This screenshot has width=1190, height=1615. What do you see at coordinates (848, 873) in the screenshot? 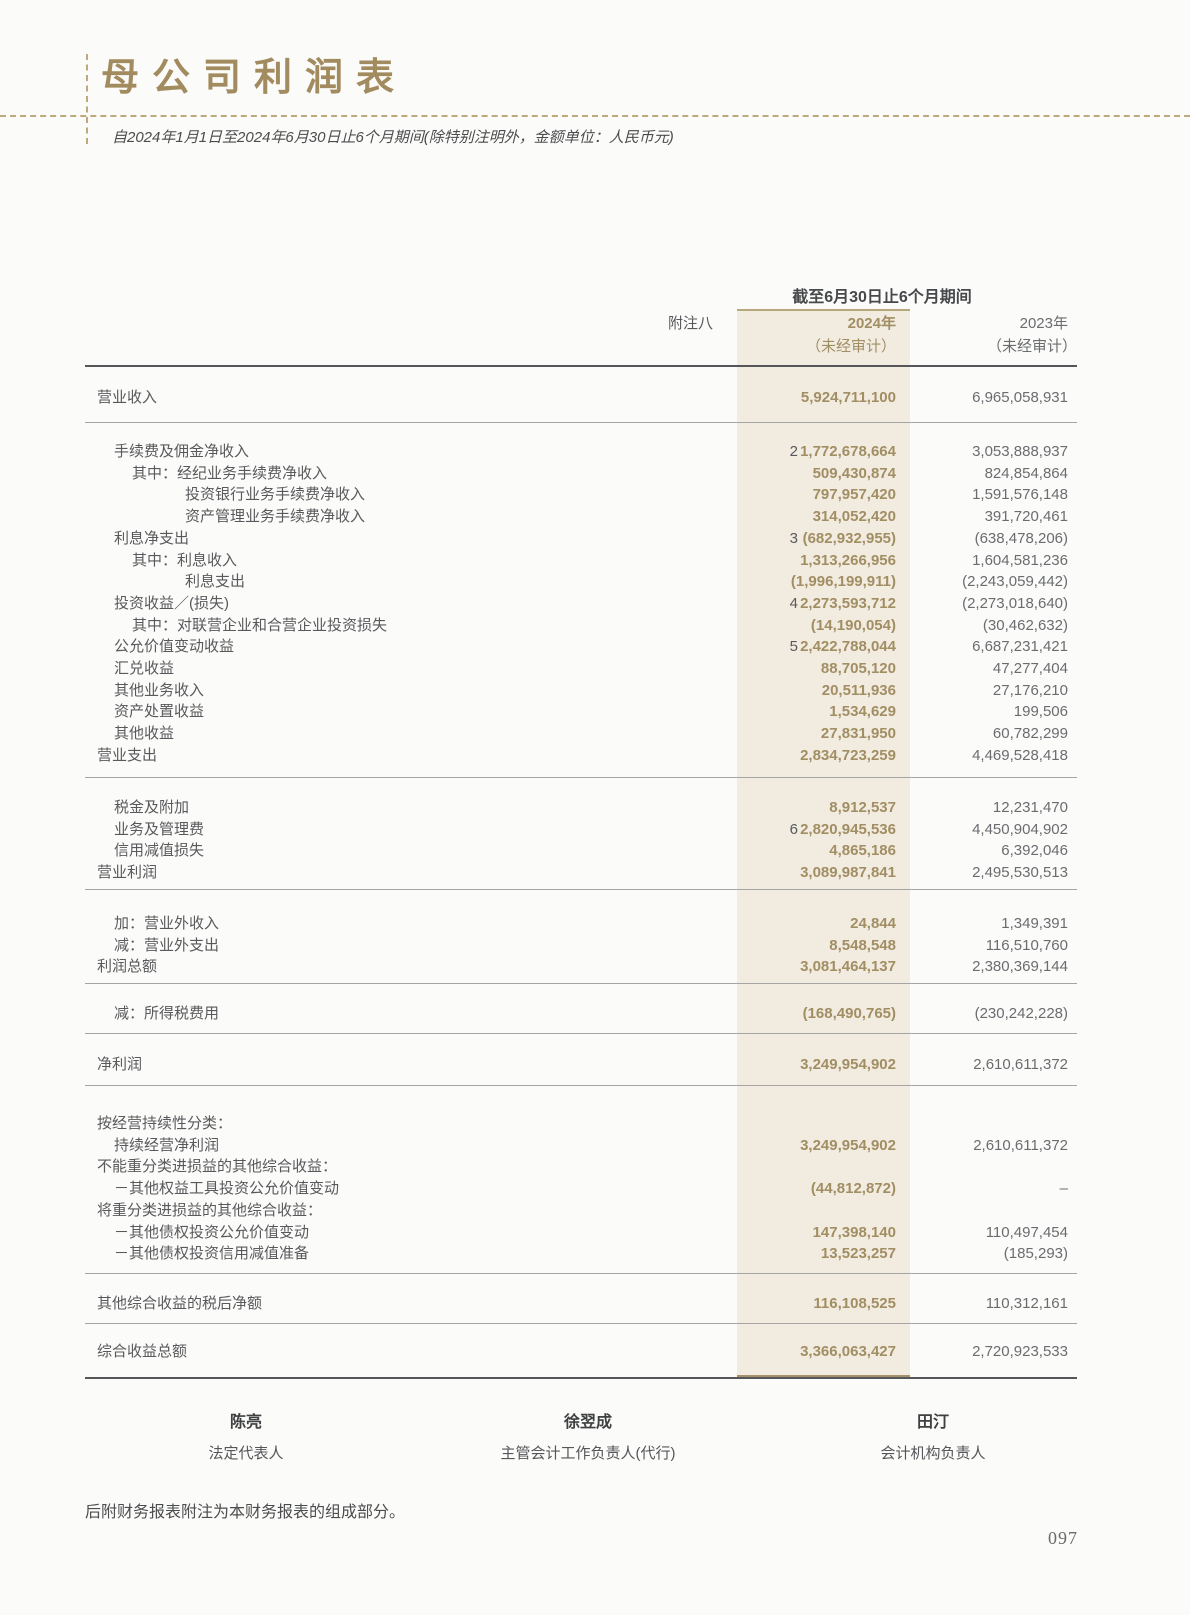
I see `value-2024: 3,089,987,841` at bounding box center [848, 873].